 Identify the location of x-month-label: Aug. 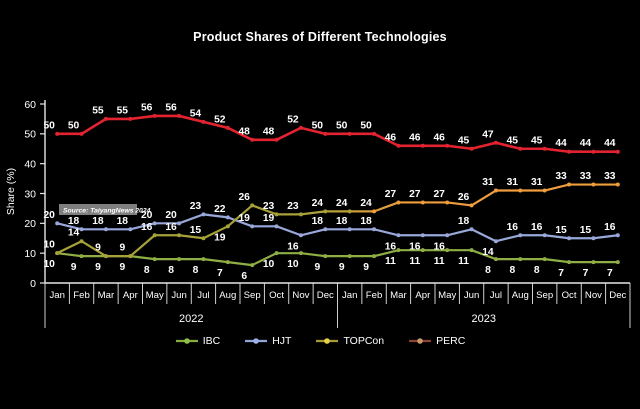
(227, 295).